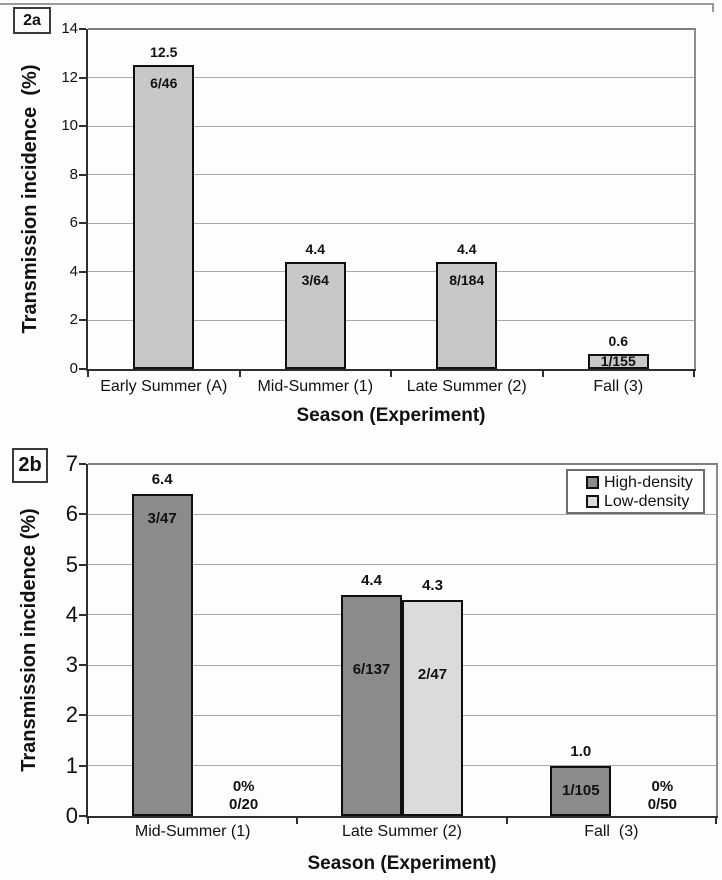 The image size is (722, 880). What do you see at coordinates (592, 482) in the screenshot?
I see `legend-swatch-high-density` at bounding box center [592, 482].